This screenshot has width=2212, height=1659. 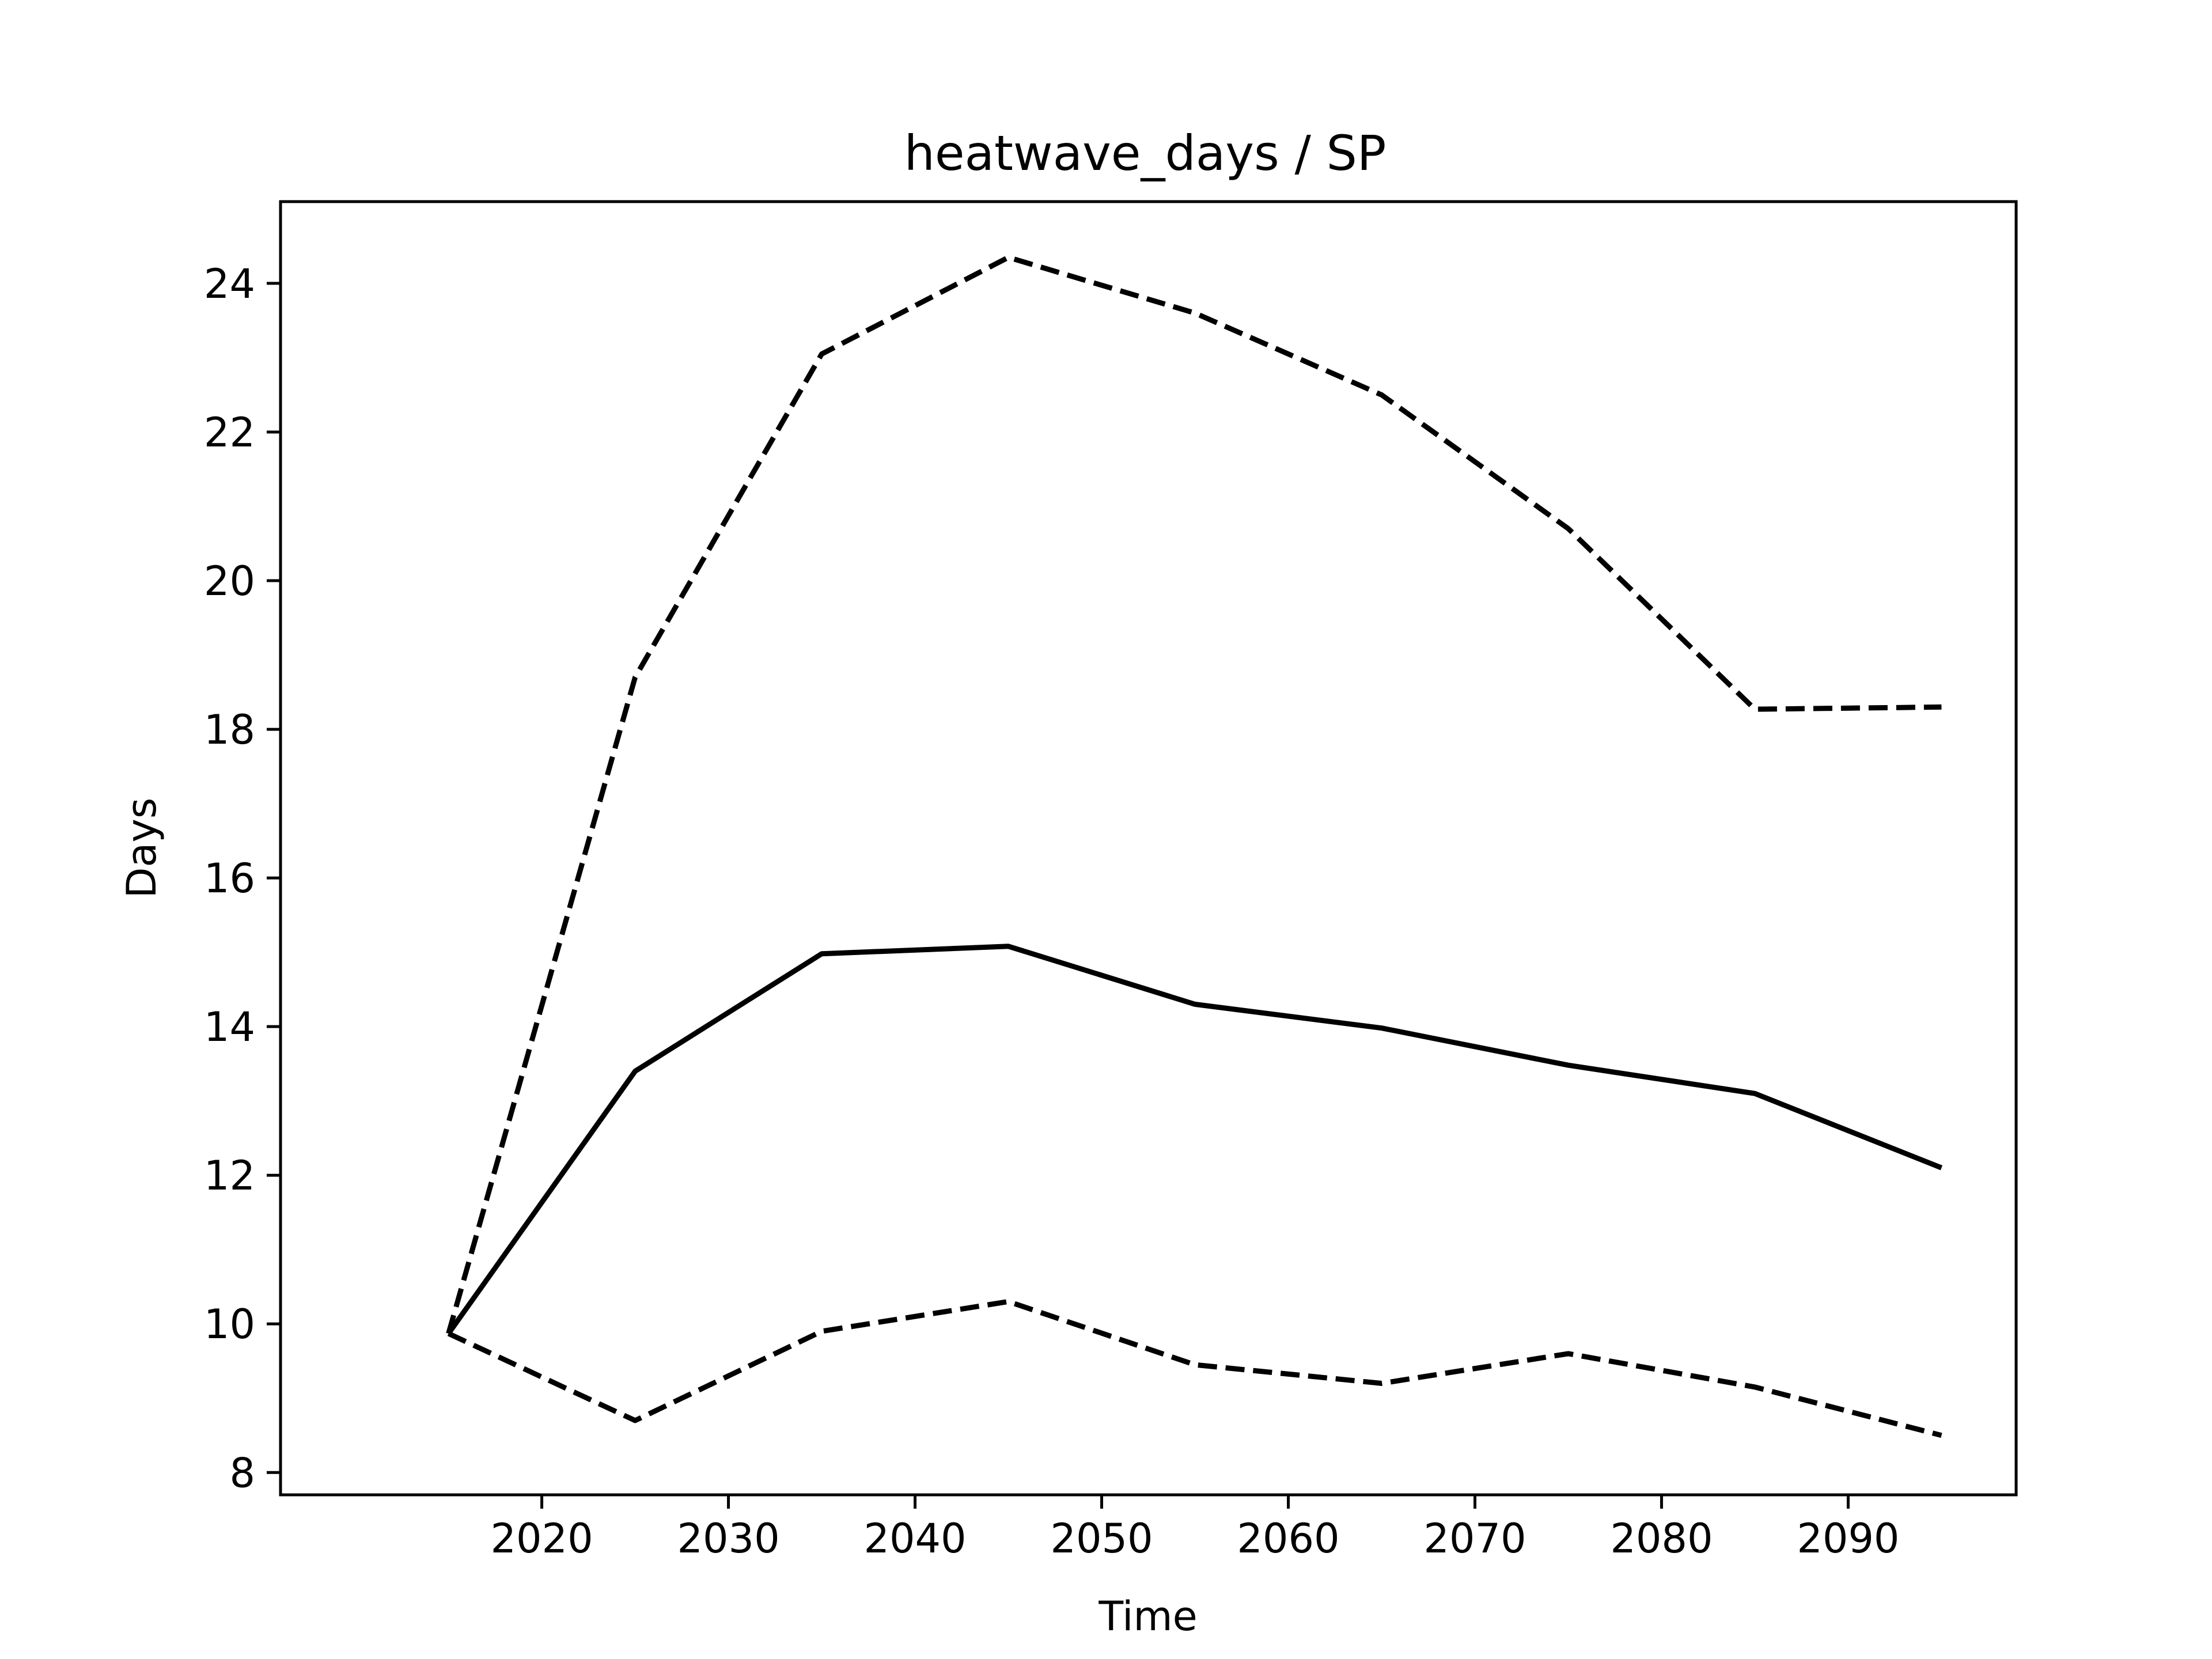 I want to click on y-tick-label: 20, so click(x=229, y=581).